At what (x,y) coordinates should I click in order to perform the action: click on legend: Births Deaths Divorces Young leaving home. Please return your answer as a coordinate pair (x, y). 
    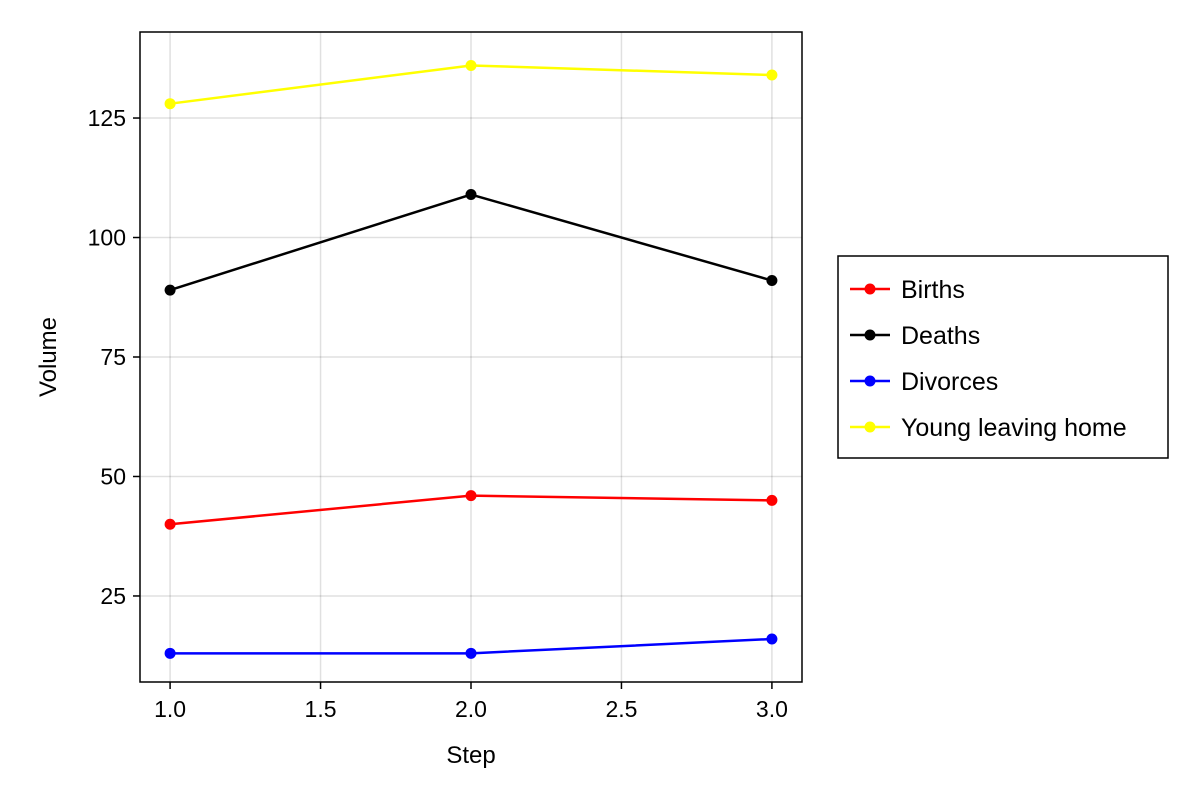
    Looking at the image, I should click on (1003, 357).